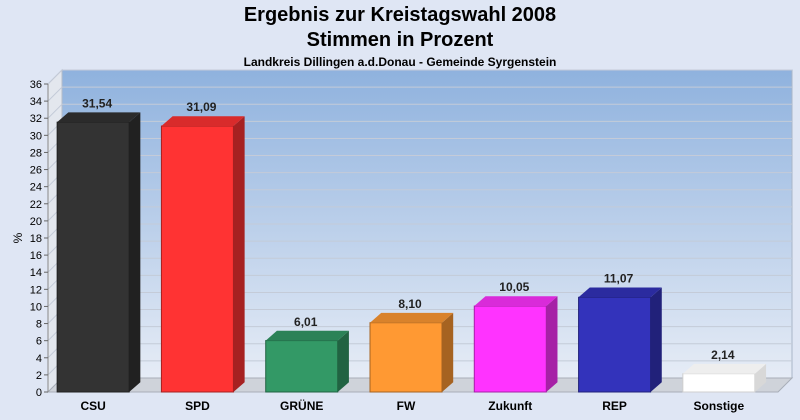 The height and width of the screenshot is (420, 800). What do you see at coordinates (36, 188) in the screenshot?
I see `y-tick-label: 24` at bounding box center [36, 188].